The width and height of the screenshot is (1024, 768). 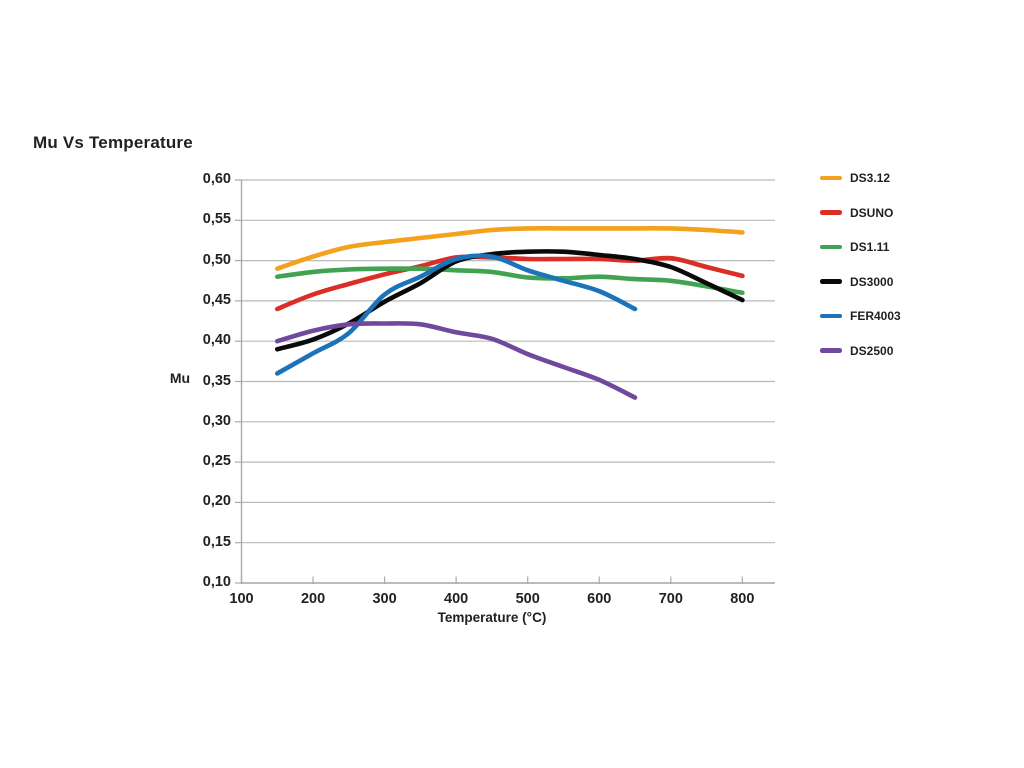 I want to click on x-axis-title: Temperature (°C), so click(x=492, y=617).